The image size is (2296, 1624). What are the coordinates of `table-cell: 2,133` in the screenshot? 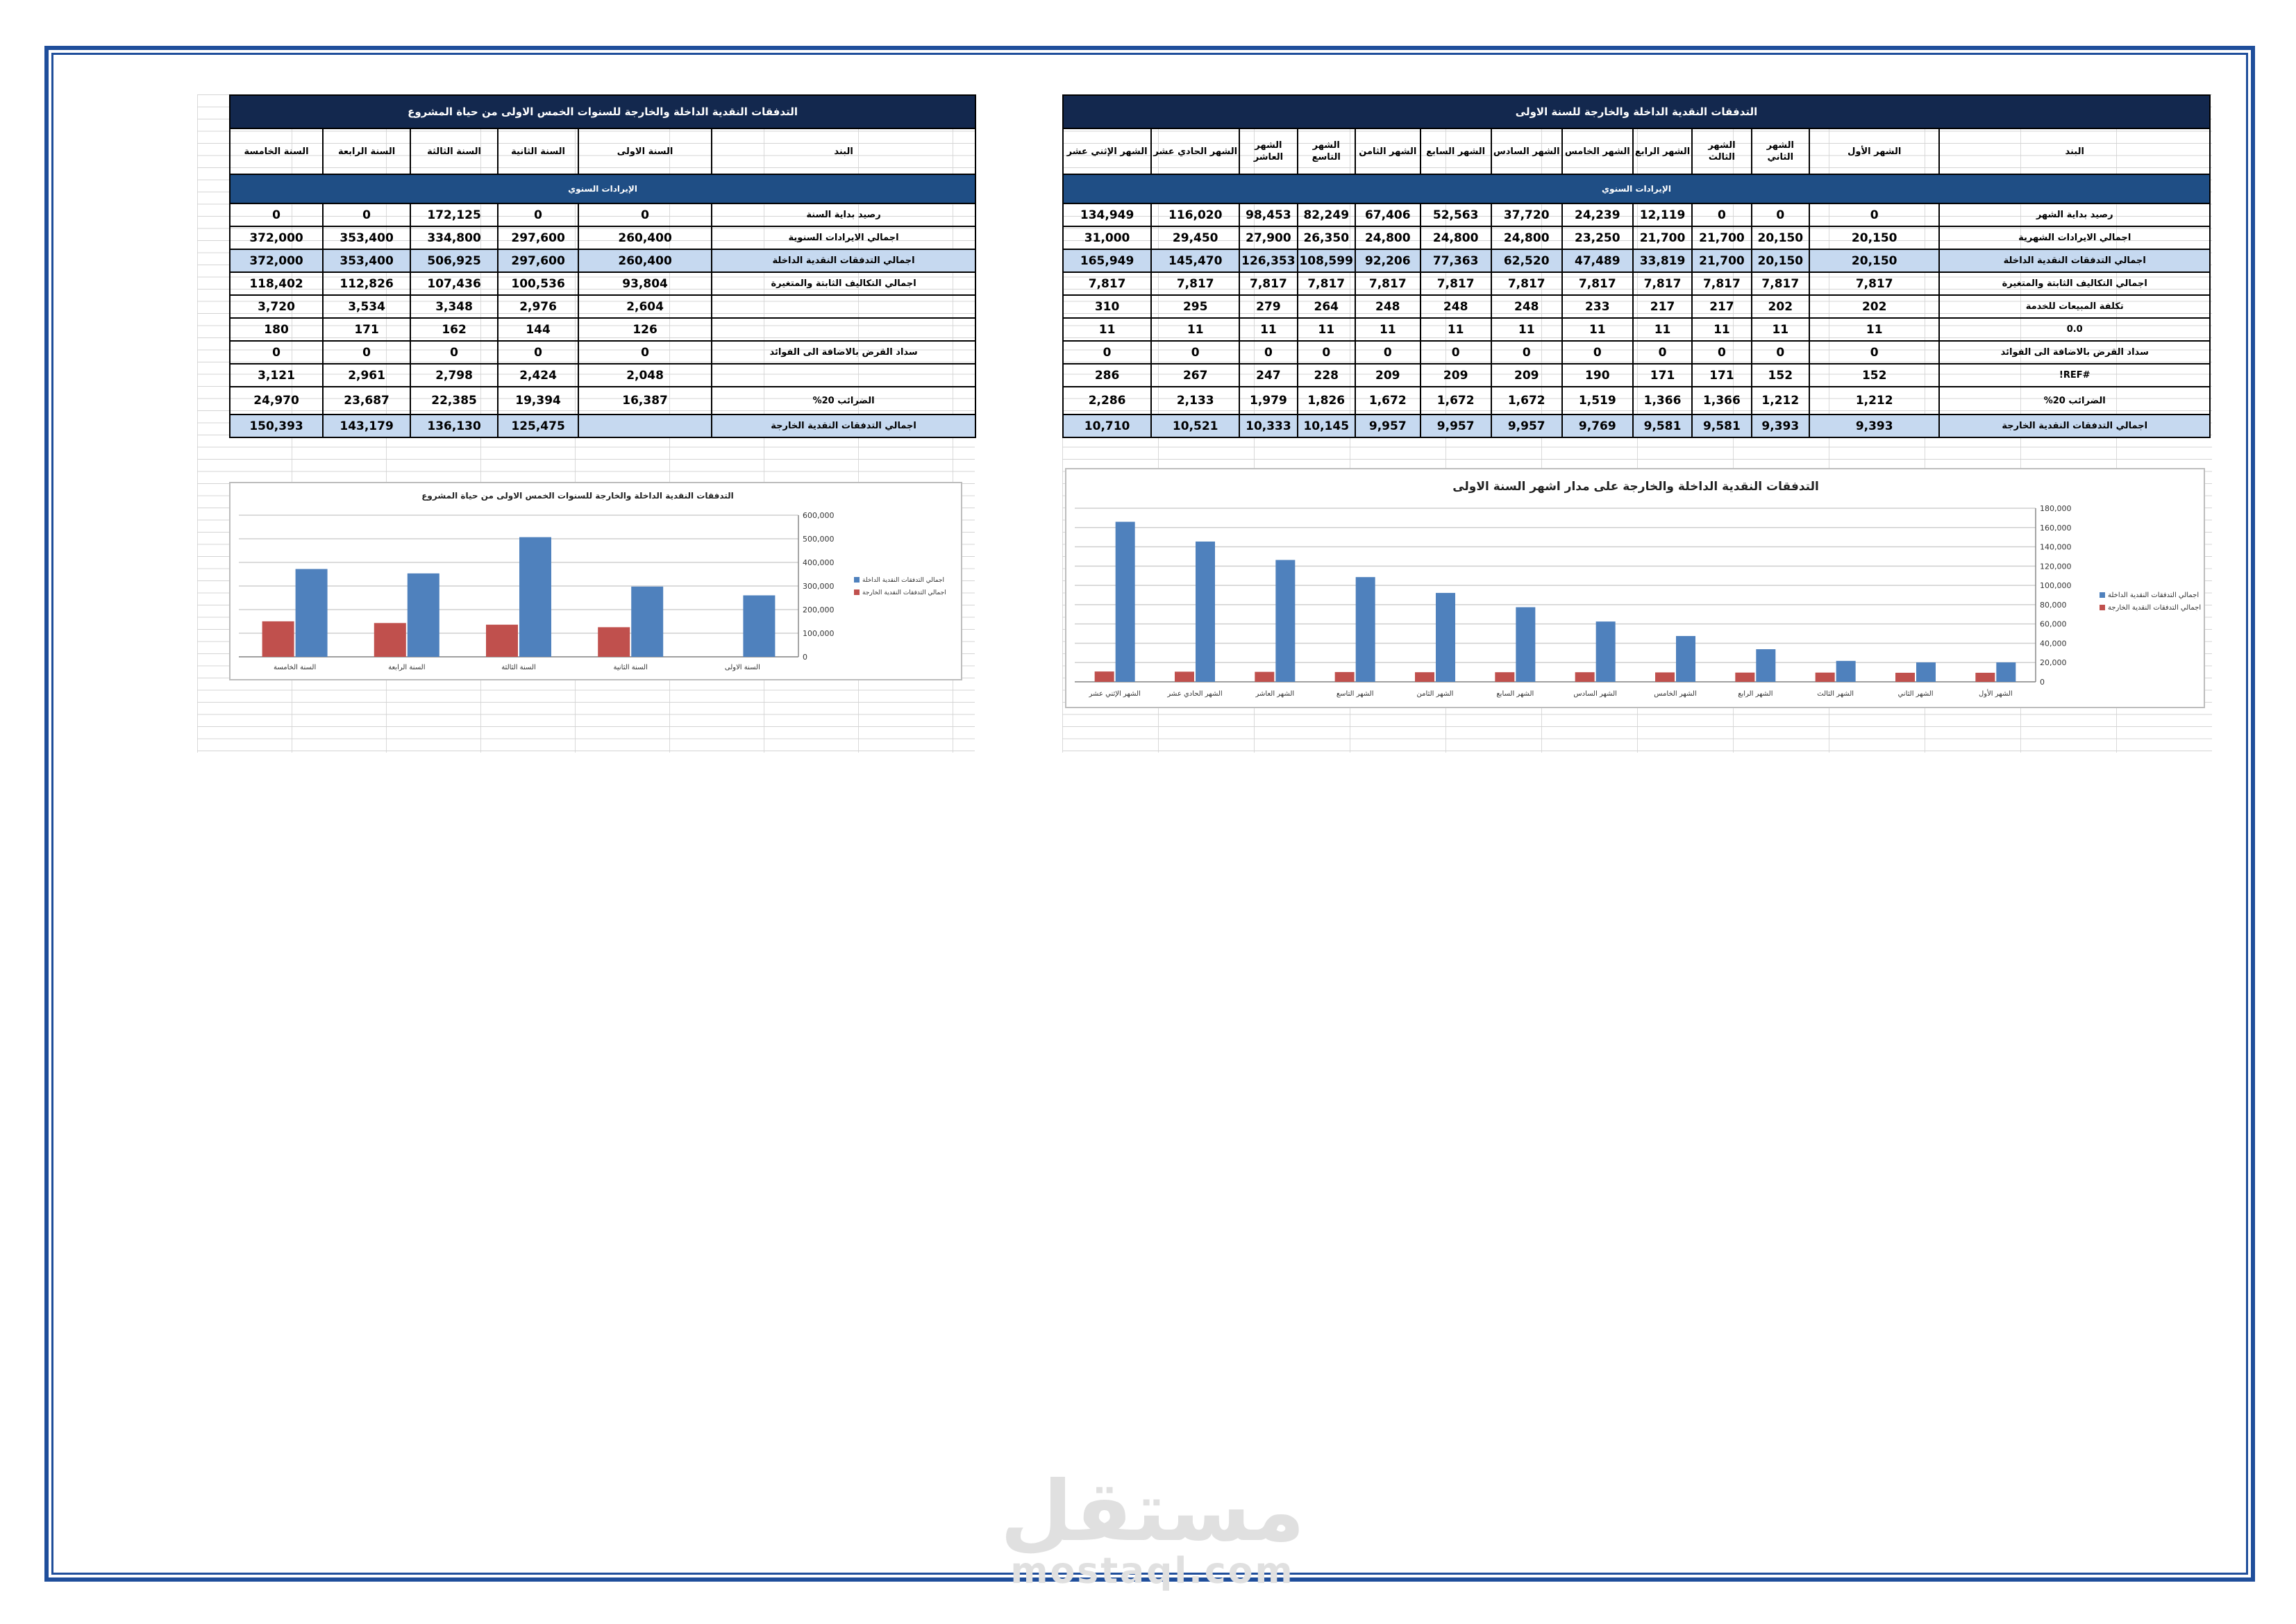 It's located at (1195, 401).